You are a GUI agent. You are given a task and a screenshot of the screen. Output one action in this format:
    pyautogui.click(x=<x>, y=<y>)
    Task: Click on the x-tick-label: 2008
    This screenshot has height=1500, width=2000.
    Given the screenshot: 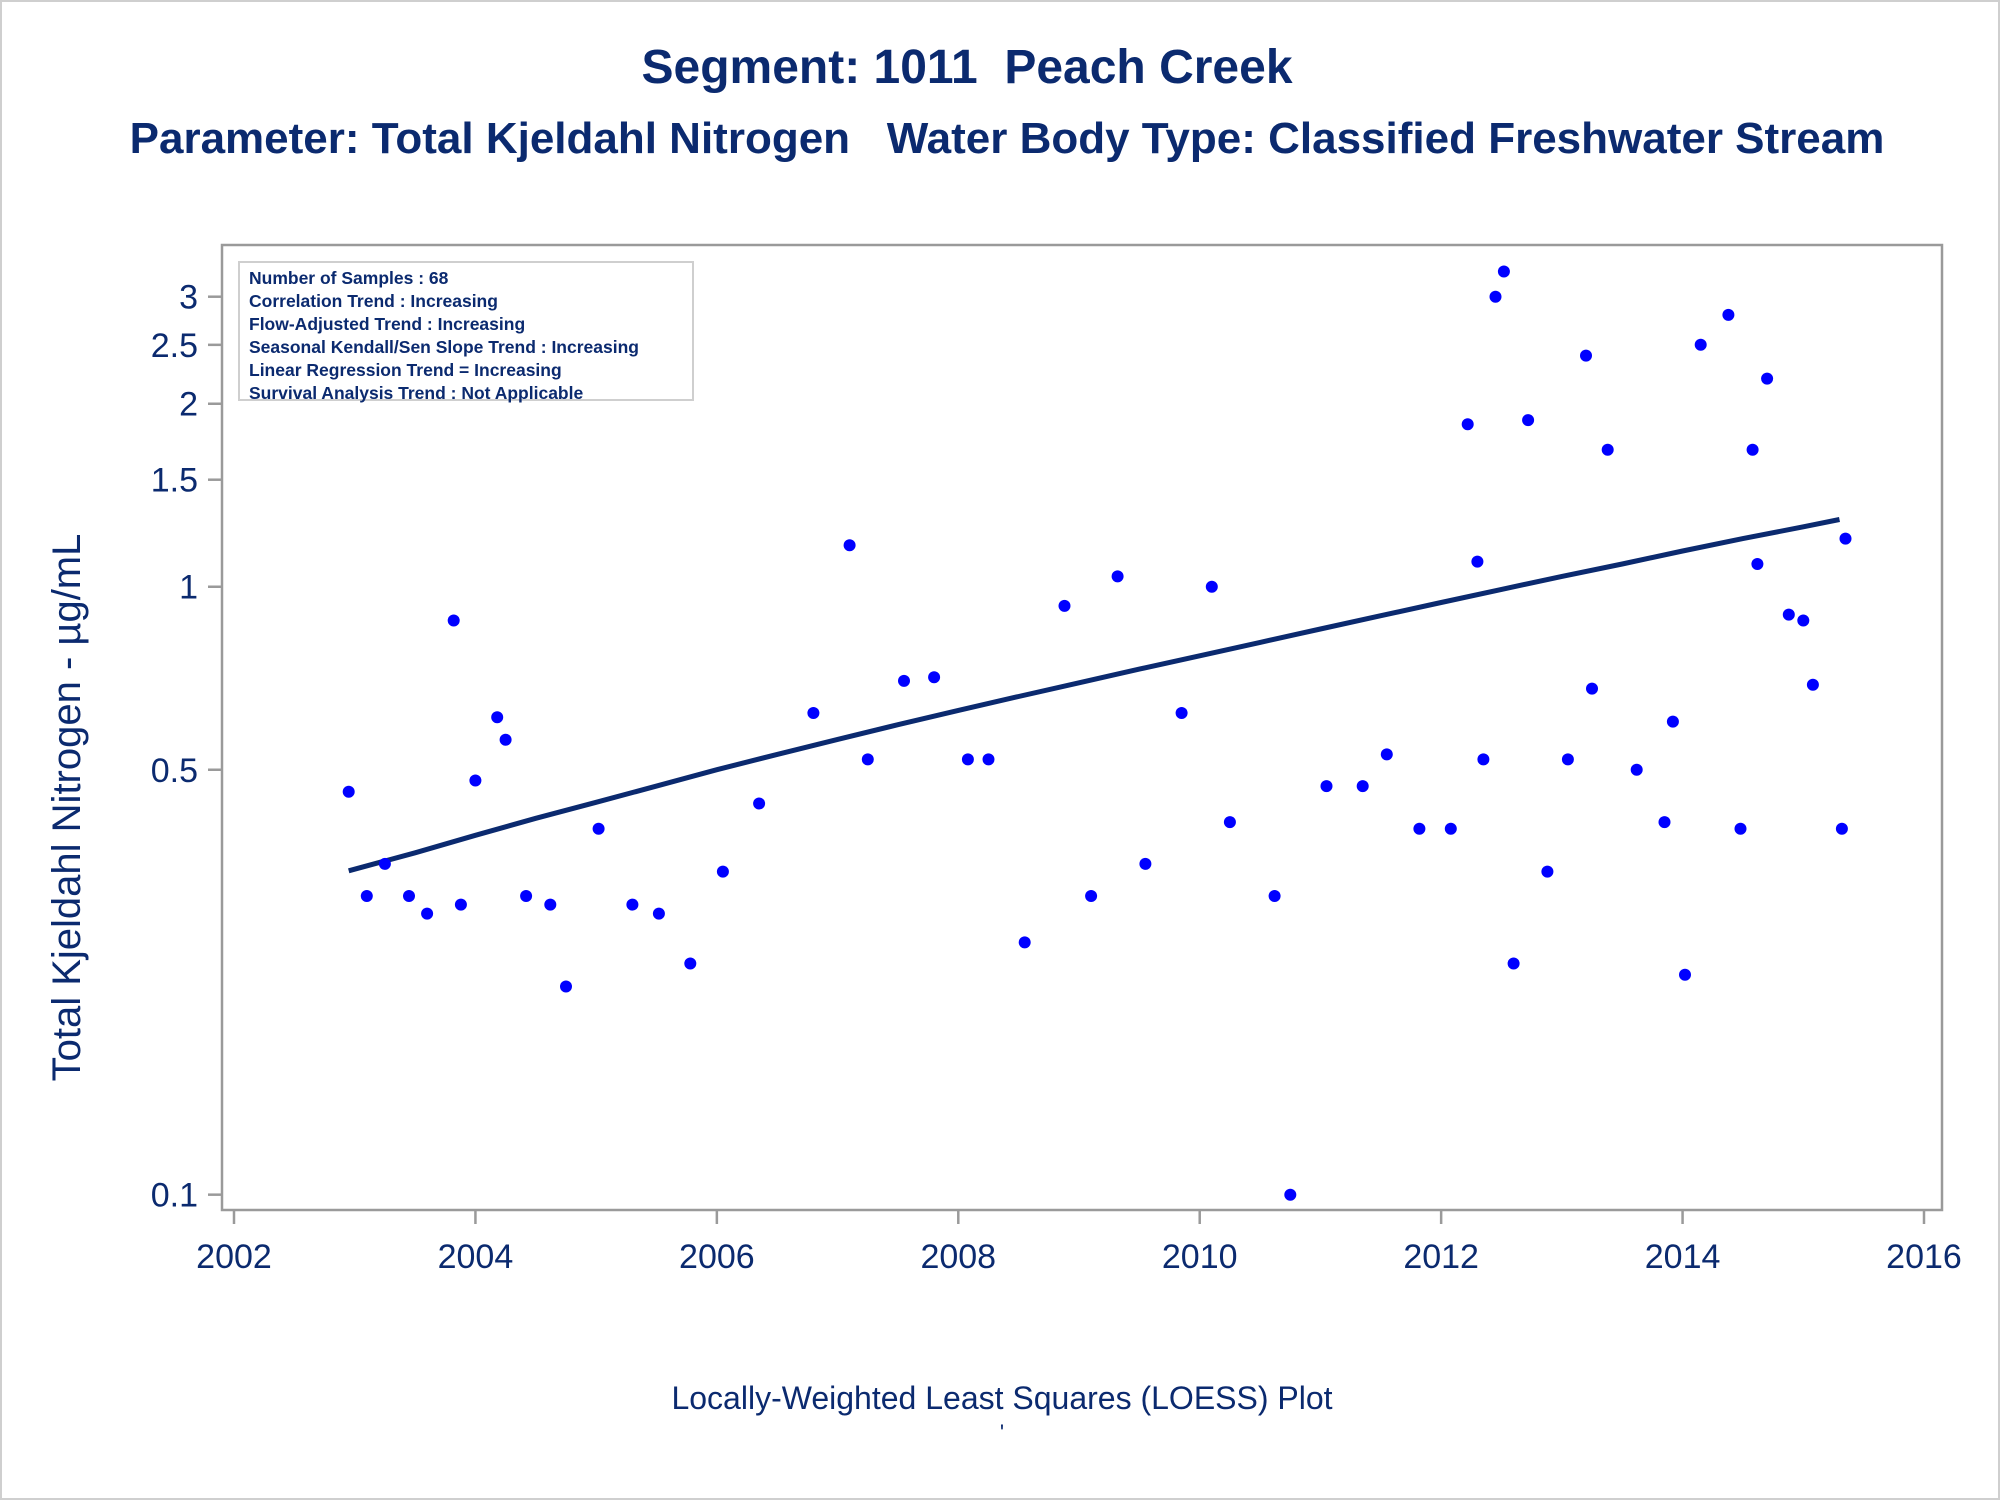 What is the action you would take?
    pyautogui.click(x=958, y=1257)
    